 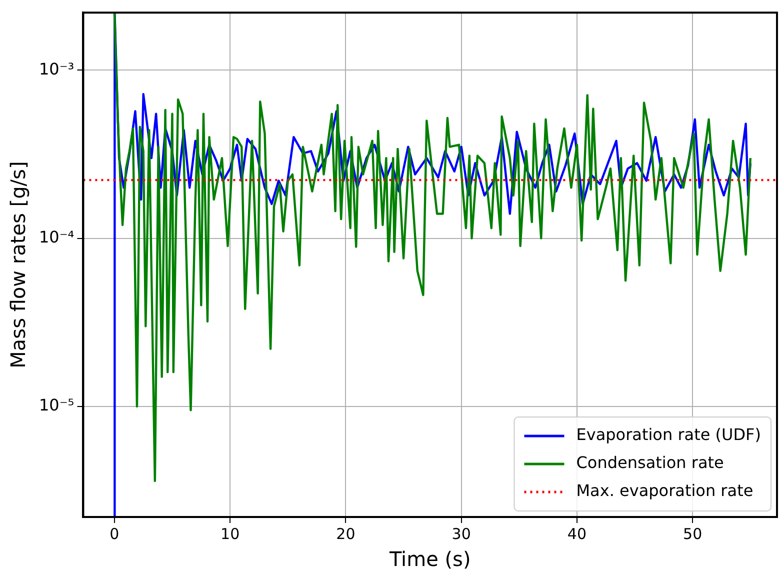 What do you see at coordinates (461, 533) in the screenshot?
I see `x-tick-label: 30` at bounding box center [461, 533].